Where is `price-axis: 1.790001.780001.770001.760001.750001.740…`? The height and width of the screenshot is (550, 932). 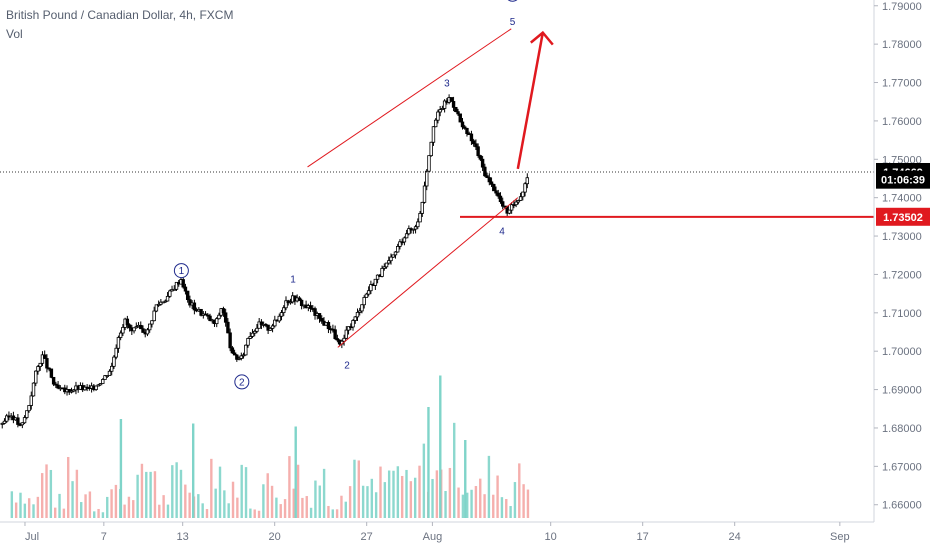 price-axis: 1.790001.780001.770001.760001.750001.740… is located at coordinates (898, 256).